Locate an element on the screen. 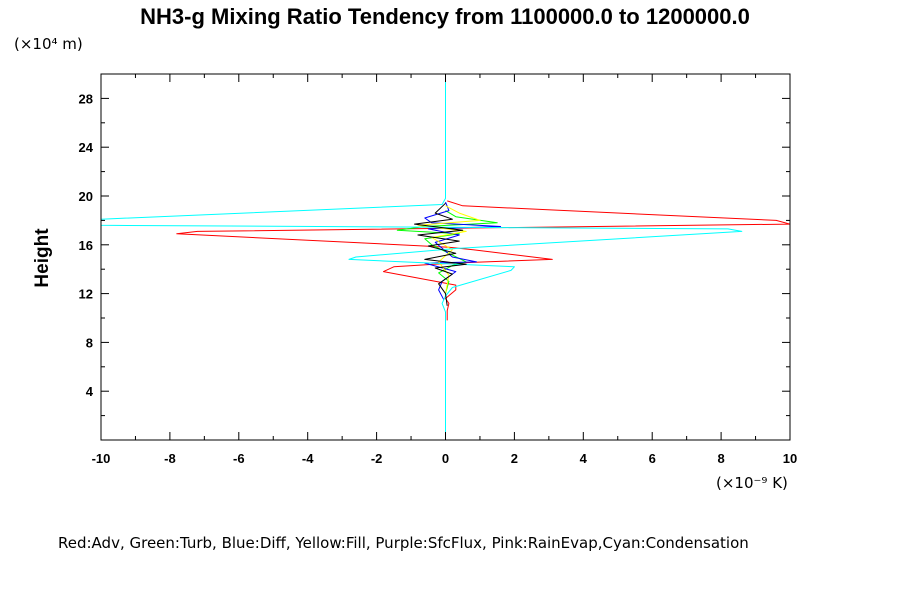  x-tick-label: 8 is located at coordinates (720, 458).